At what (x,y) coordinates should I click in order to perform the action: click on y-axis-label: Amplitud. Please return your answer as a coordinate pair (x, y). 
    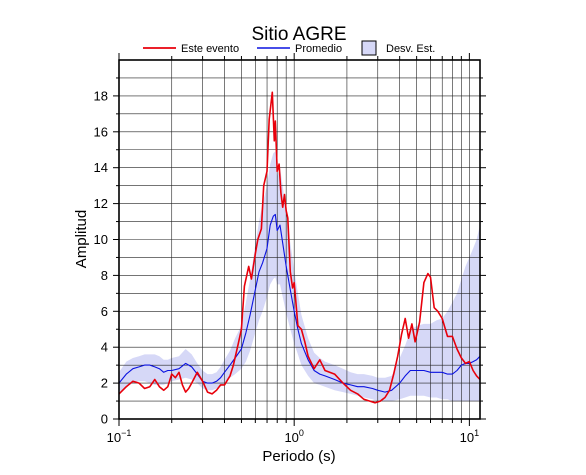
    Looking at the image, I should click on (81, 239).